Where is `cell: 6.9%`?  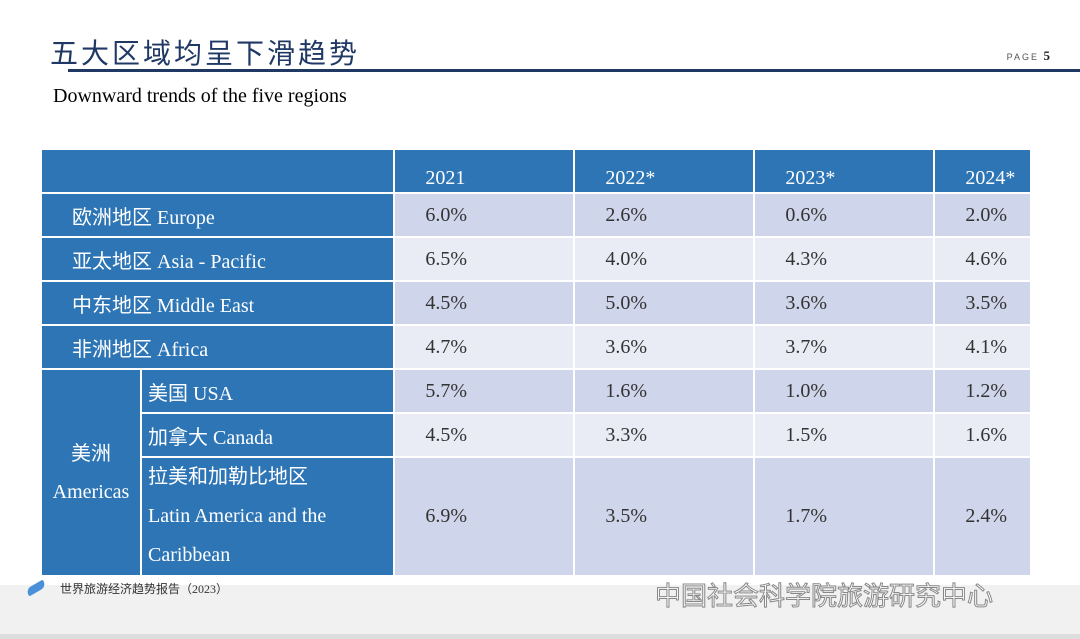 cell: 6.9% is located at coordinates (484, 516).